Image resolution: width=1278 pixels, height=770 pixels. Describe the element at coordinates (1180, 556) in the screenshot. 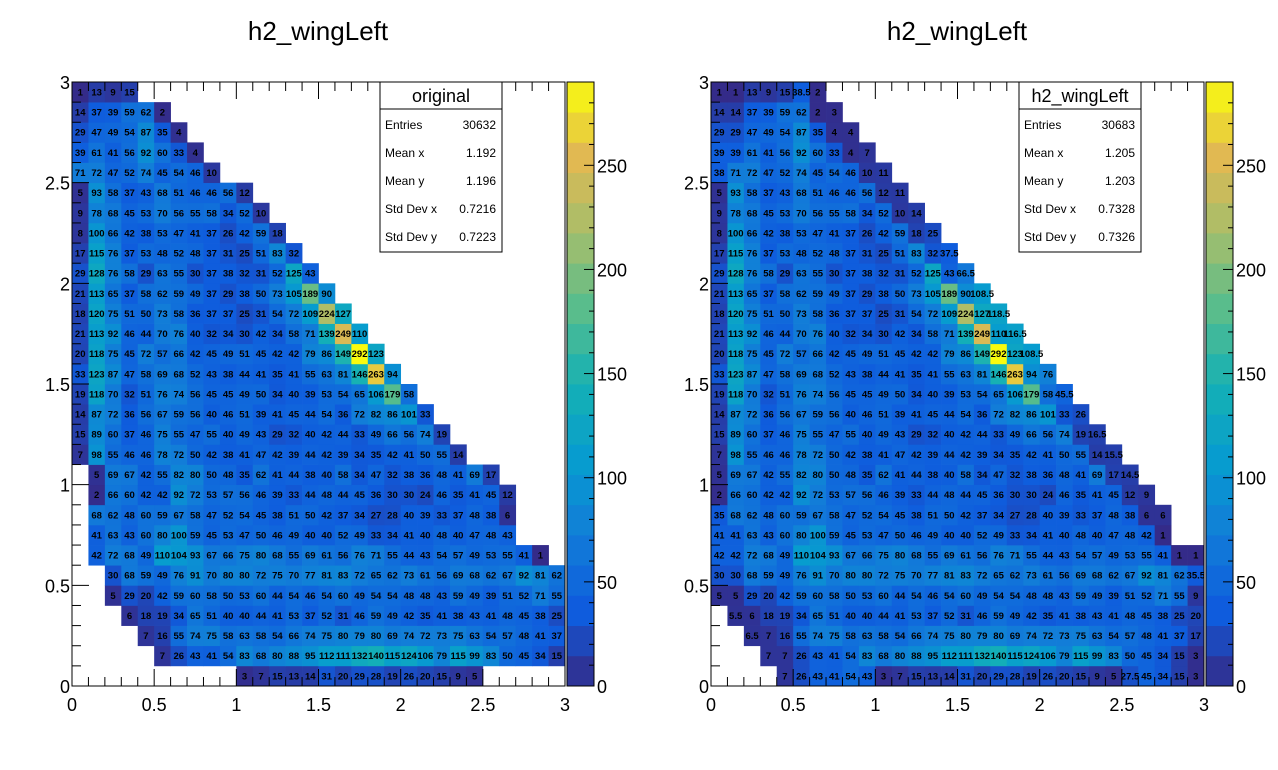

I see `cell-value-label: 1` at that location.